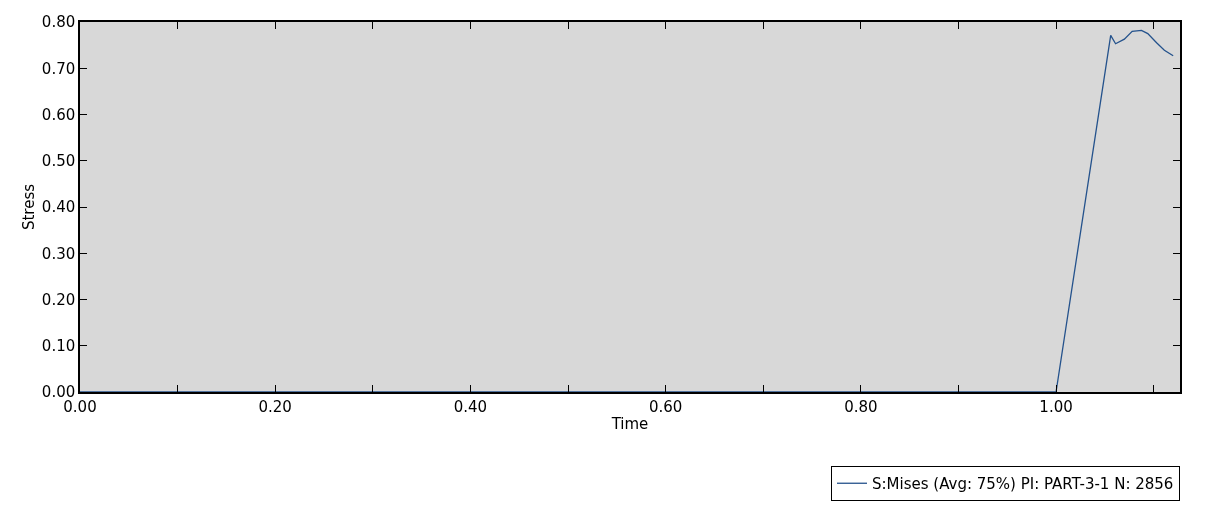  Describe the element at coordinates (1023, 484) in the screenshot. I see `legend-label: S:Mises (Avg: 75%) PI: PART-3-1 N: 2856` at that location.